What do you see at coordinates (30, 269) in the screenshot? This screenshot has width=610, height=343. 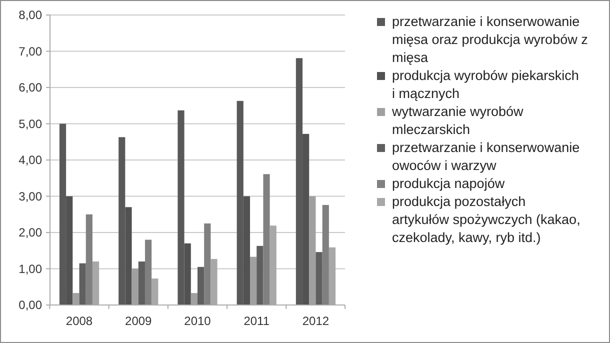 I see `y-tick-label: 1,00` at bounding box center [30, 269].